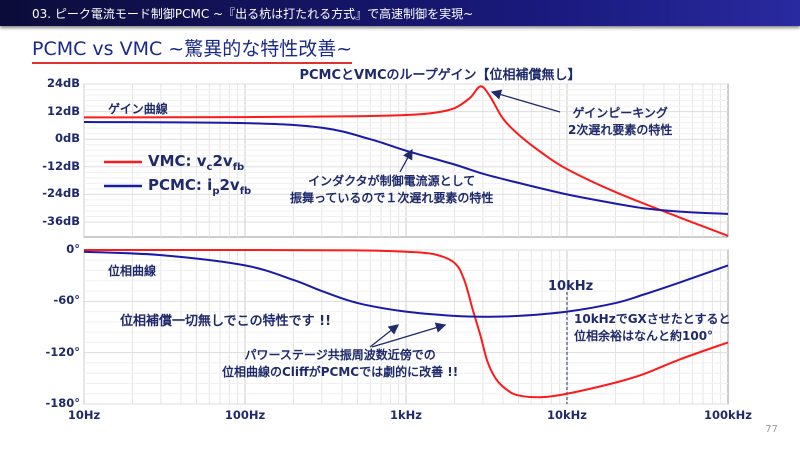 This screenshot has width=800, height=450. I want to click on x-tick-label: 100Hz, so click(245, 415).